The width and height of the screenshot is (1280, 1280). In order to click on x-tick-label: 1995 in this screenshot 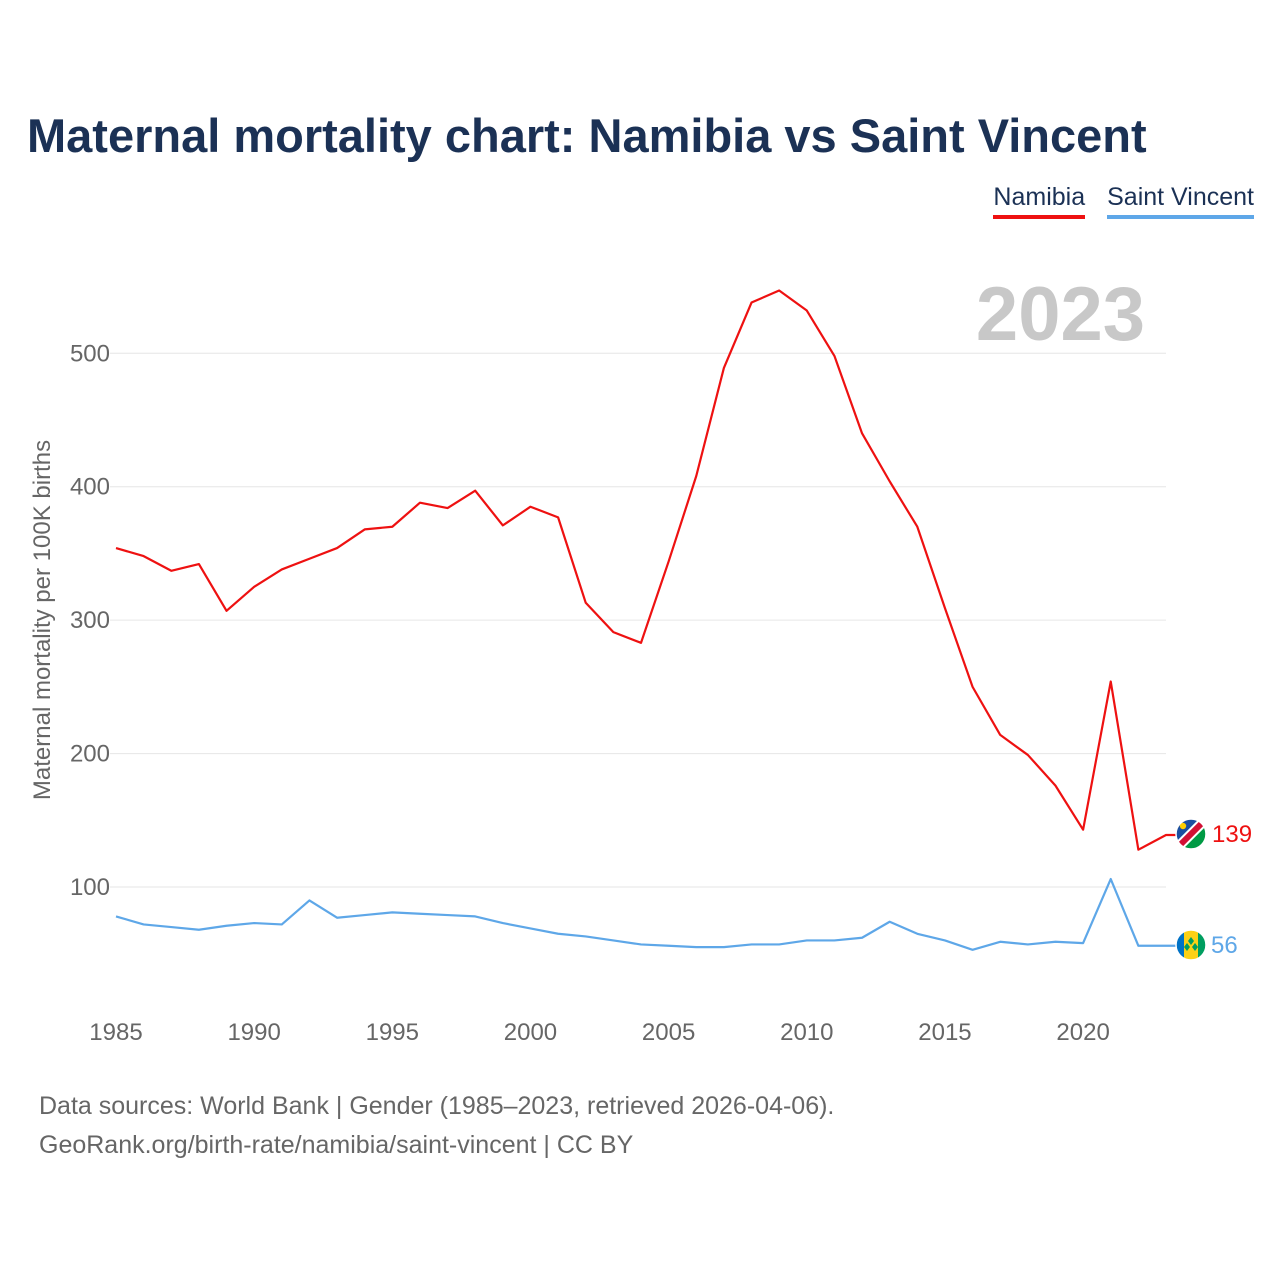, I will do `click(392, 1032)`.